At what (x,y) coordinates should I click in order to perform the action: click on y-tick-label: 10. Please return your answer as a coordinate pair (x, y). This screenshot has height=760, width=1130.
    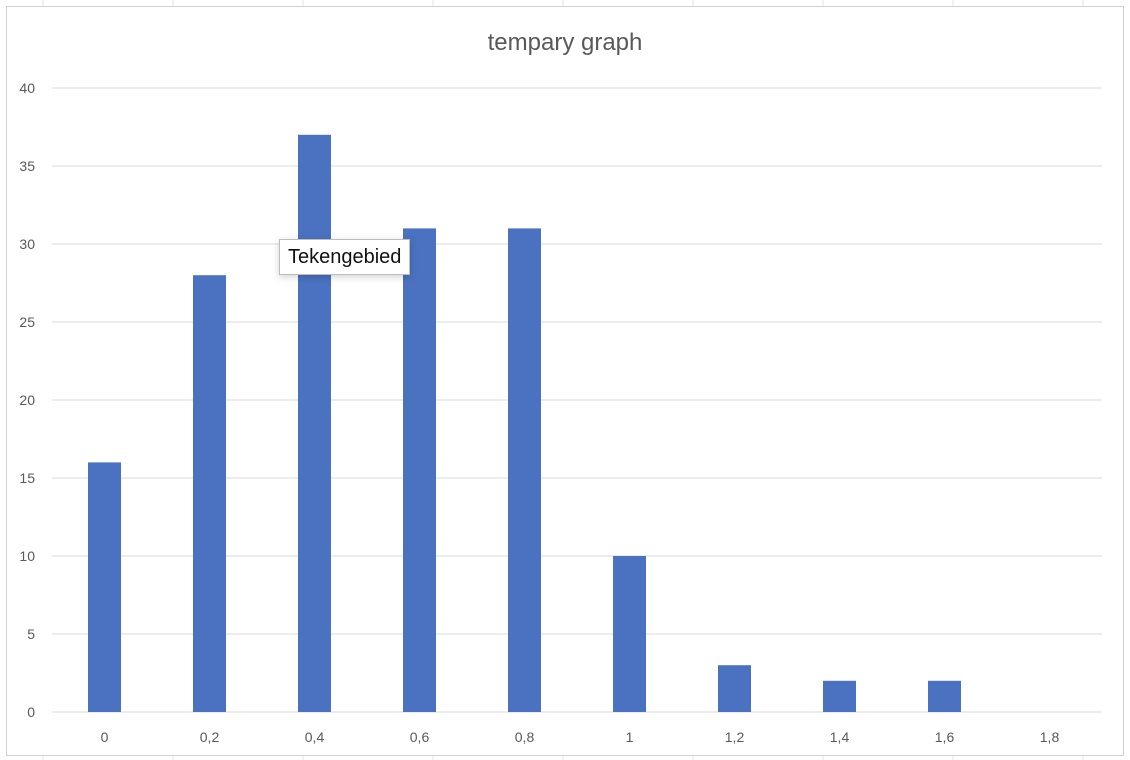
    Looking at the image, I should click on (27, 556).